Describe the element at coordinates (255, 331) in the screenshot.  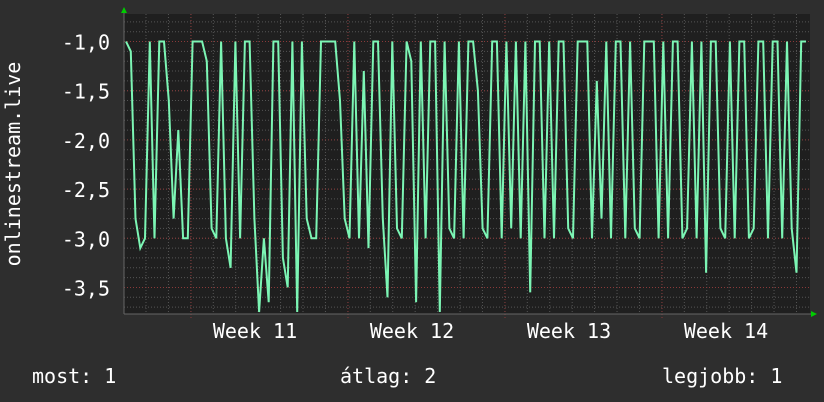
I see `x-tick-label: Week 11` at that location.